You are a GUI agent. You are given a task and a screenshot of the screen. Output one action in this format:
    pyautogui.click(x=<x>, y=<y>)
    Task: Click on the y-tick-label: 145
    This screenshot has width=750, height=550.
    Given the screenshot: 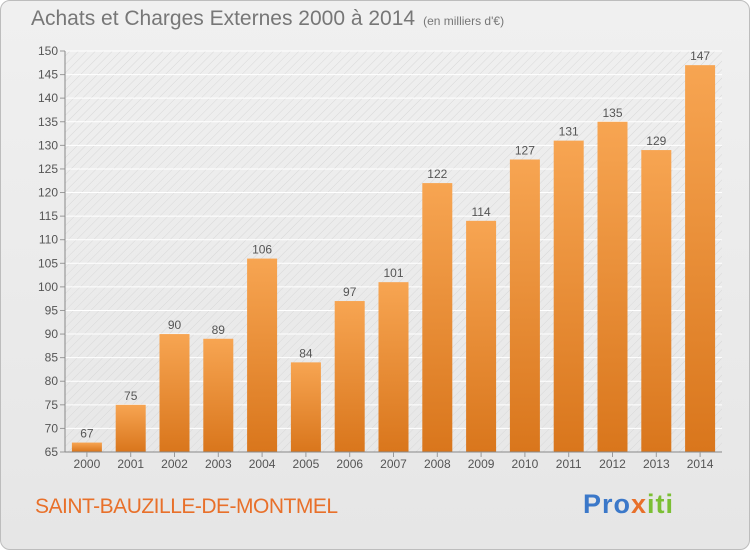 What is the action you would take?
    pyautogui.click(x=48, y=75)
    